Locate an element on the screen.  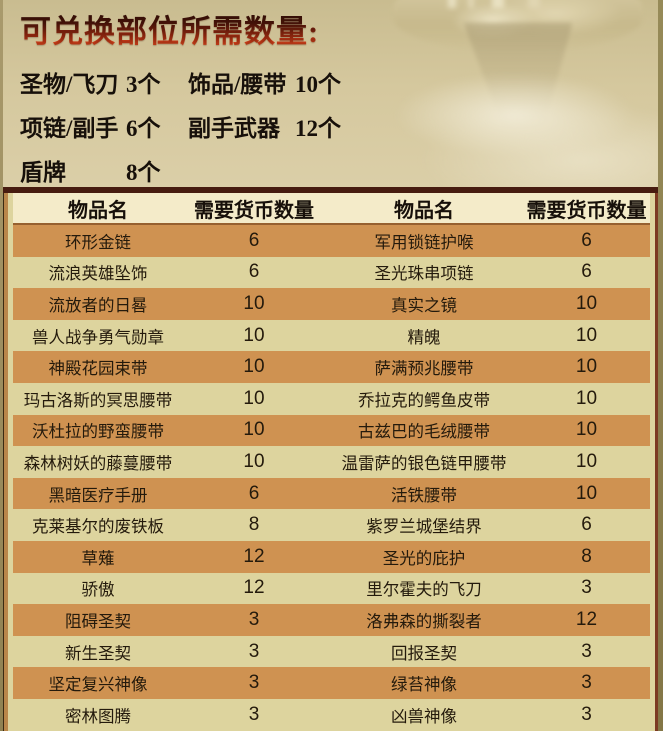
part-label: 饰品/腰带 is located at coordinates (237, 84).